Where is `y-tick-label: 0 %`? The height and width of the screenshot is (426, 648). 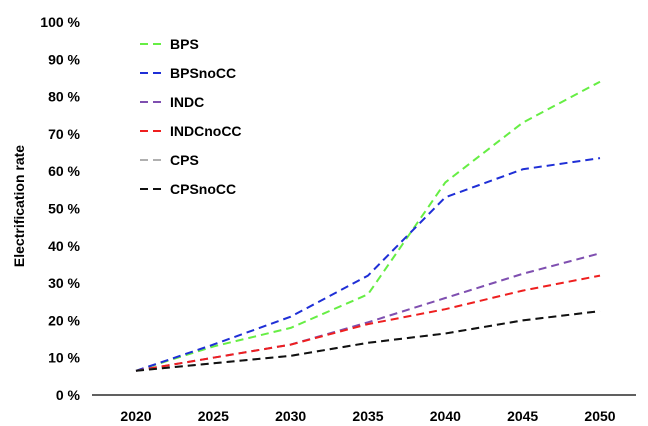
y-tick-label: 0 % is located at coordinates (68, 395).